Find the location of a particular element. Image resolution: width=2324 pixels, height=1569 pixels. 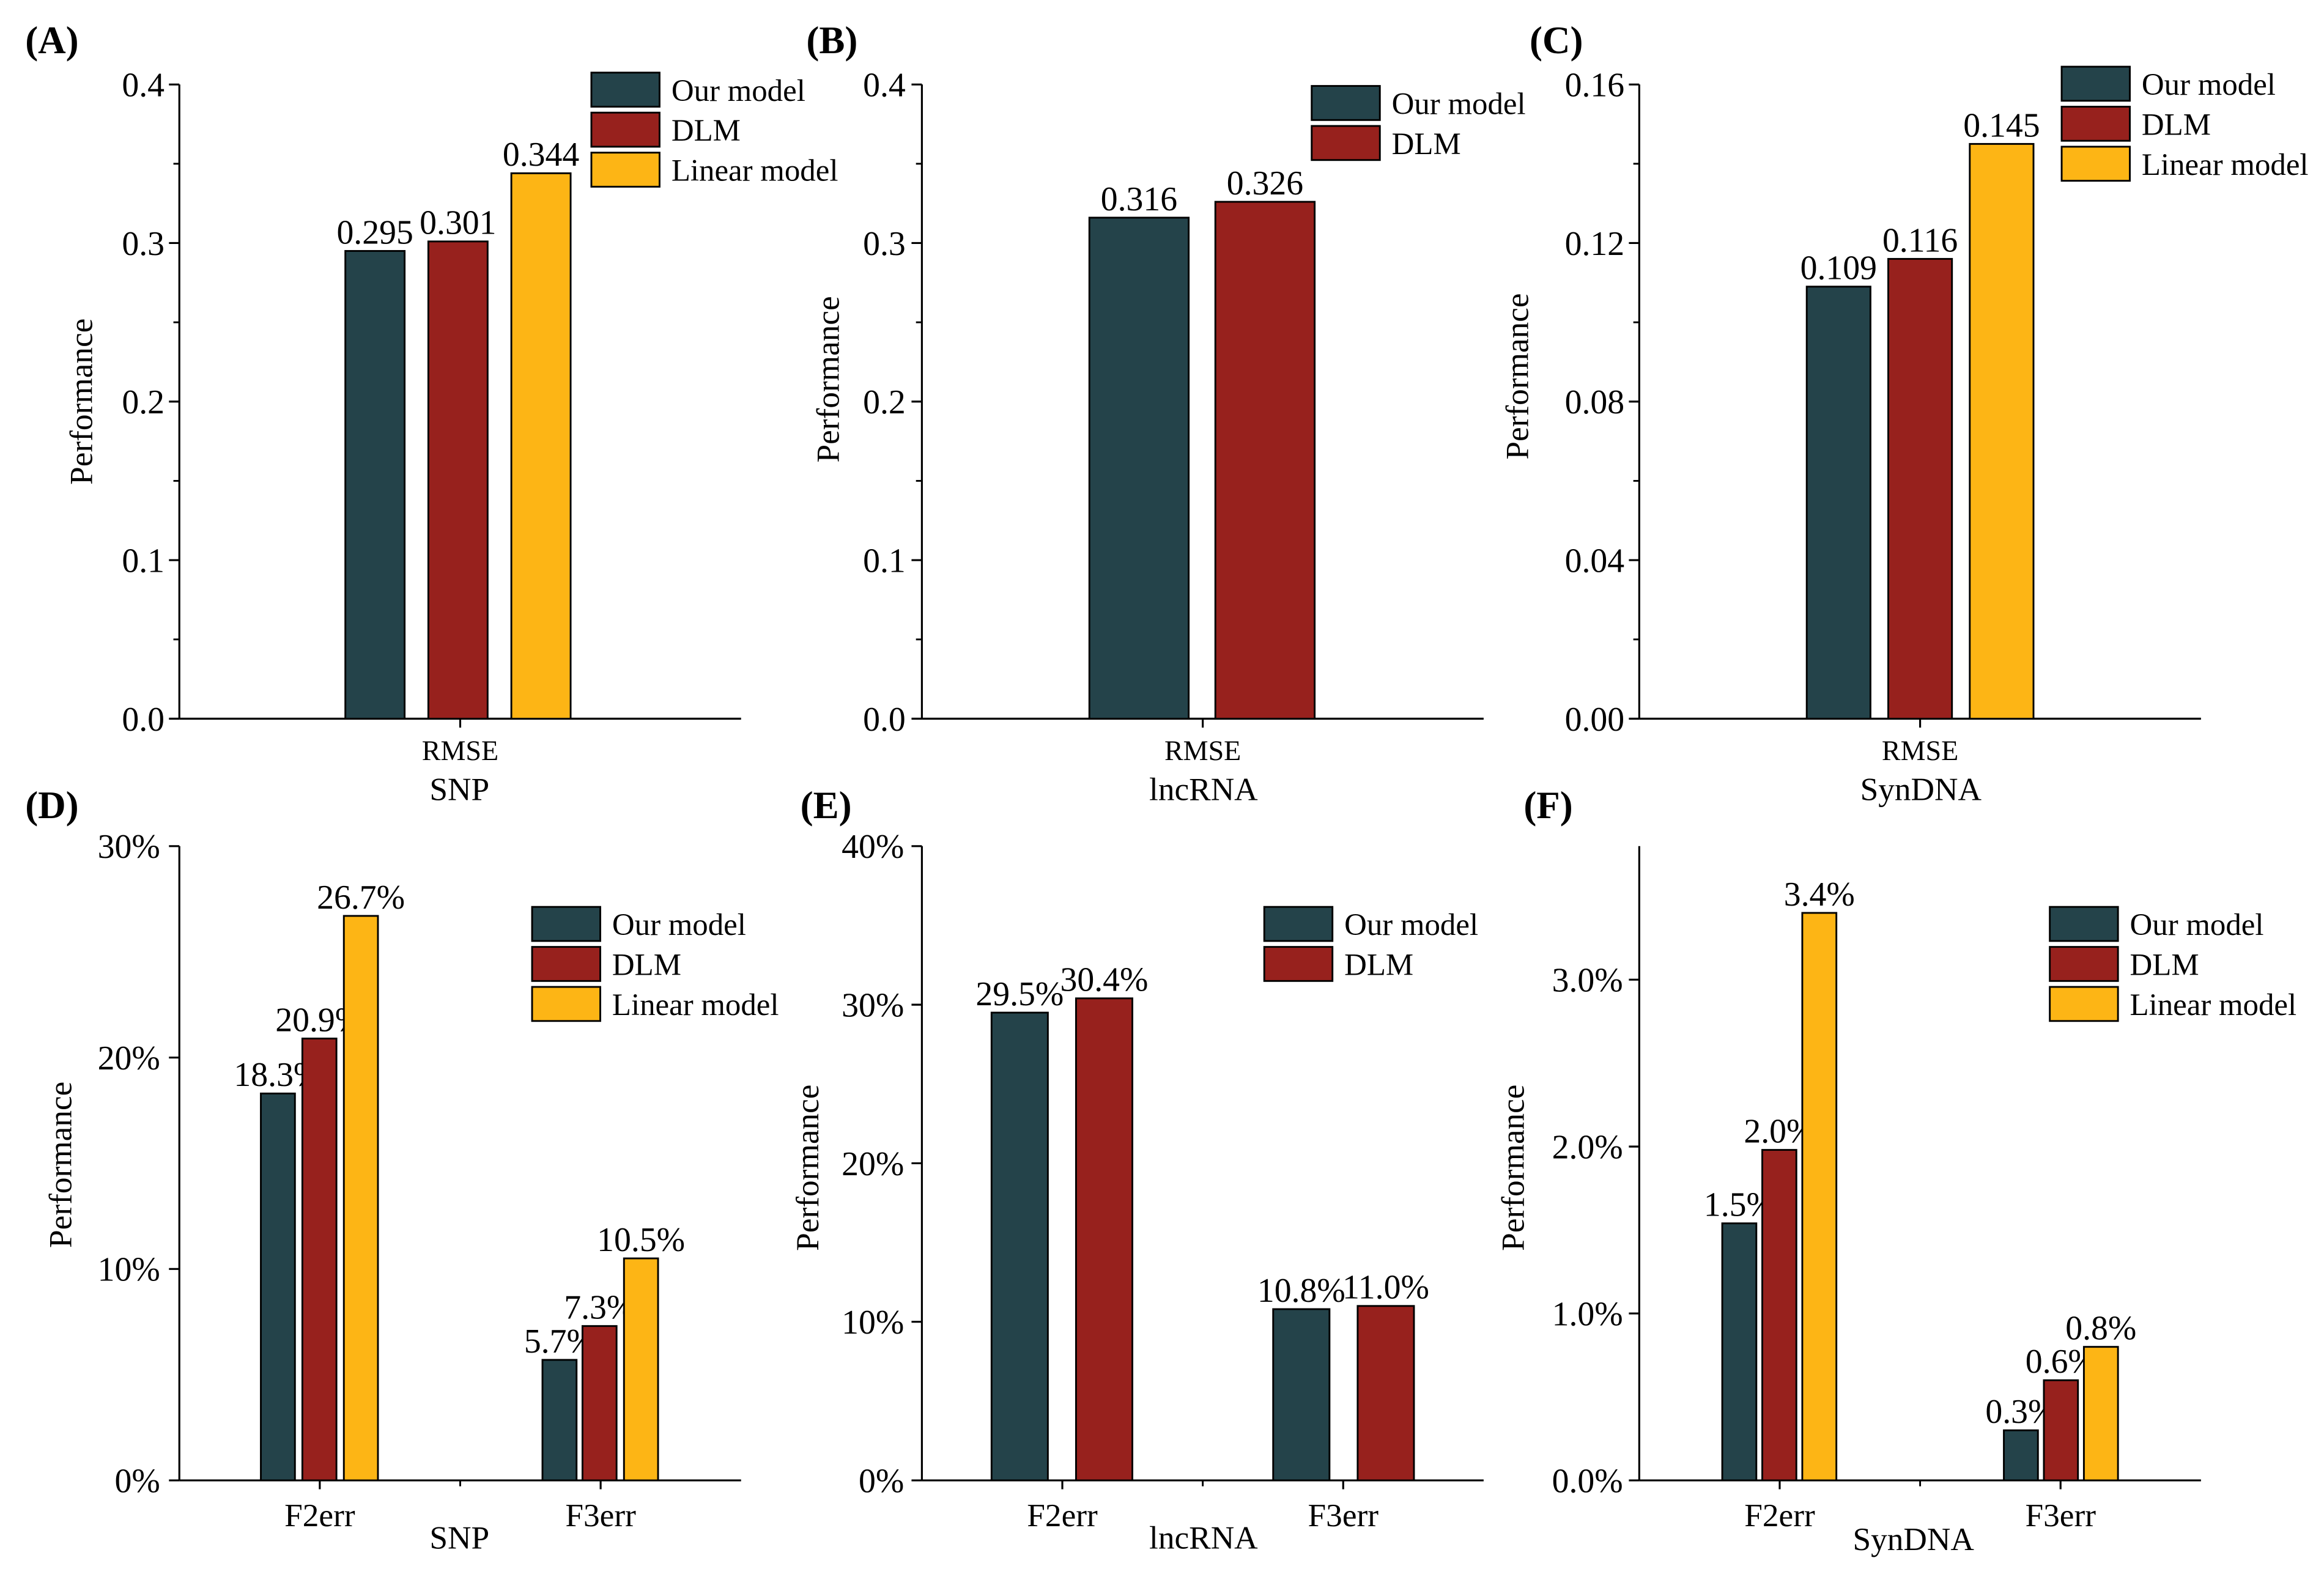

panel-label: (C) is located at coordinates (1556, 40).